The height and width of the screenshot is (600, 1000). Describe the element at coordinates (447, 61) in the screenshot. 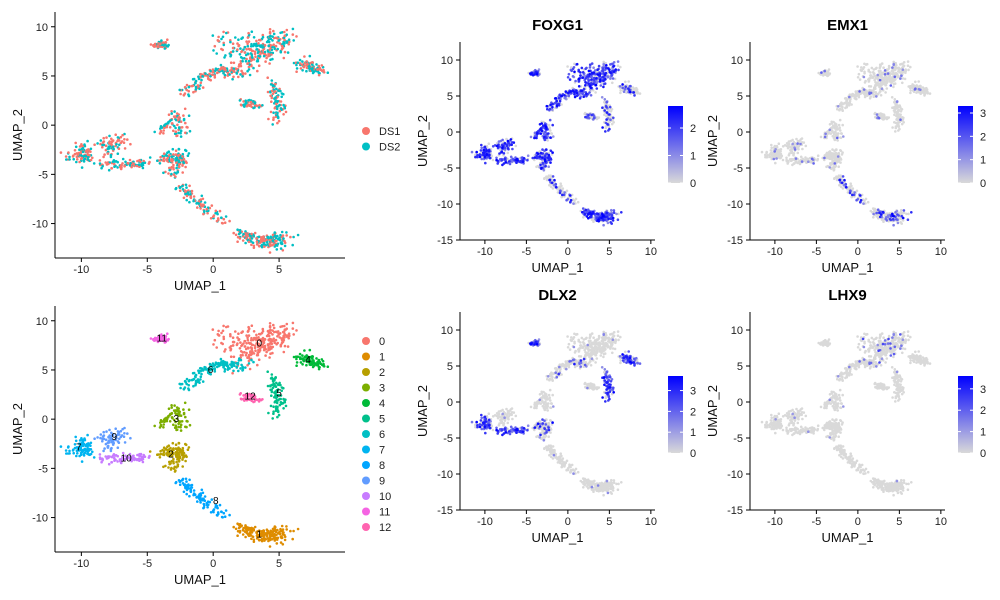

I see `y-tick-label: 10` at that location.